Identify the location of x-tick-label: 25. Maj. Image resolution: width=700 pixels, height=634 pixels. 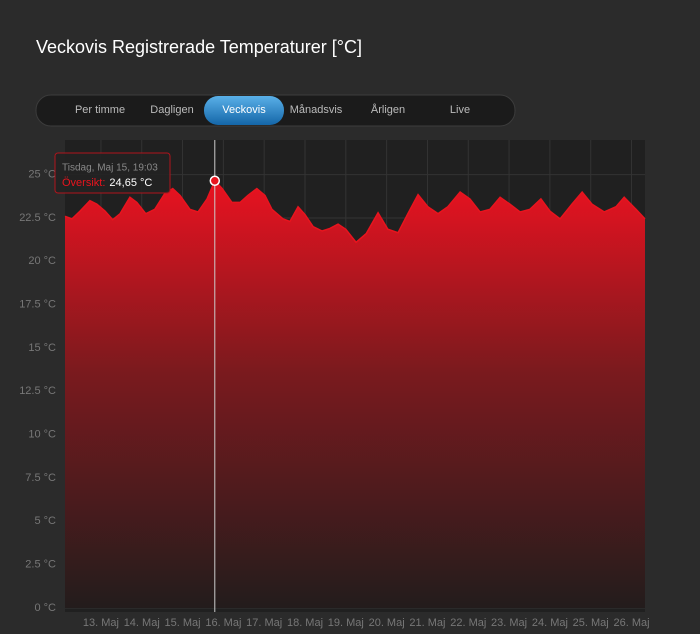
(591, 623).